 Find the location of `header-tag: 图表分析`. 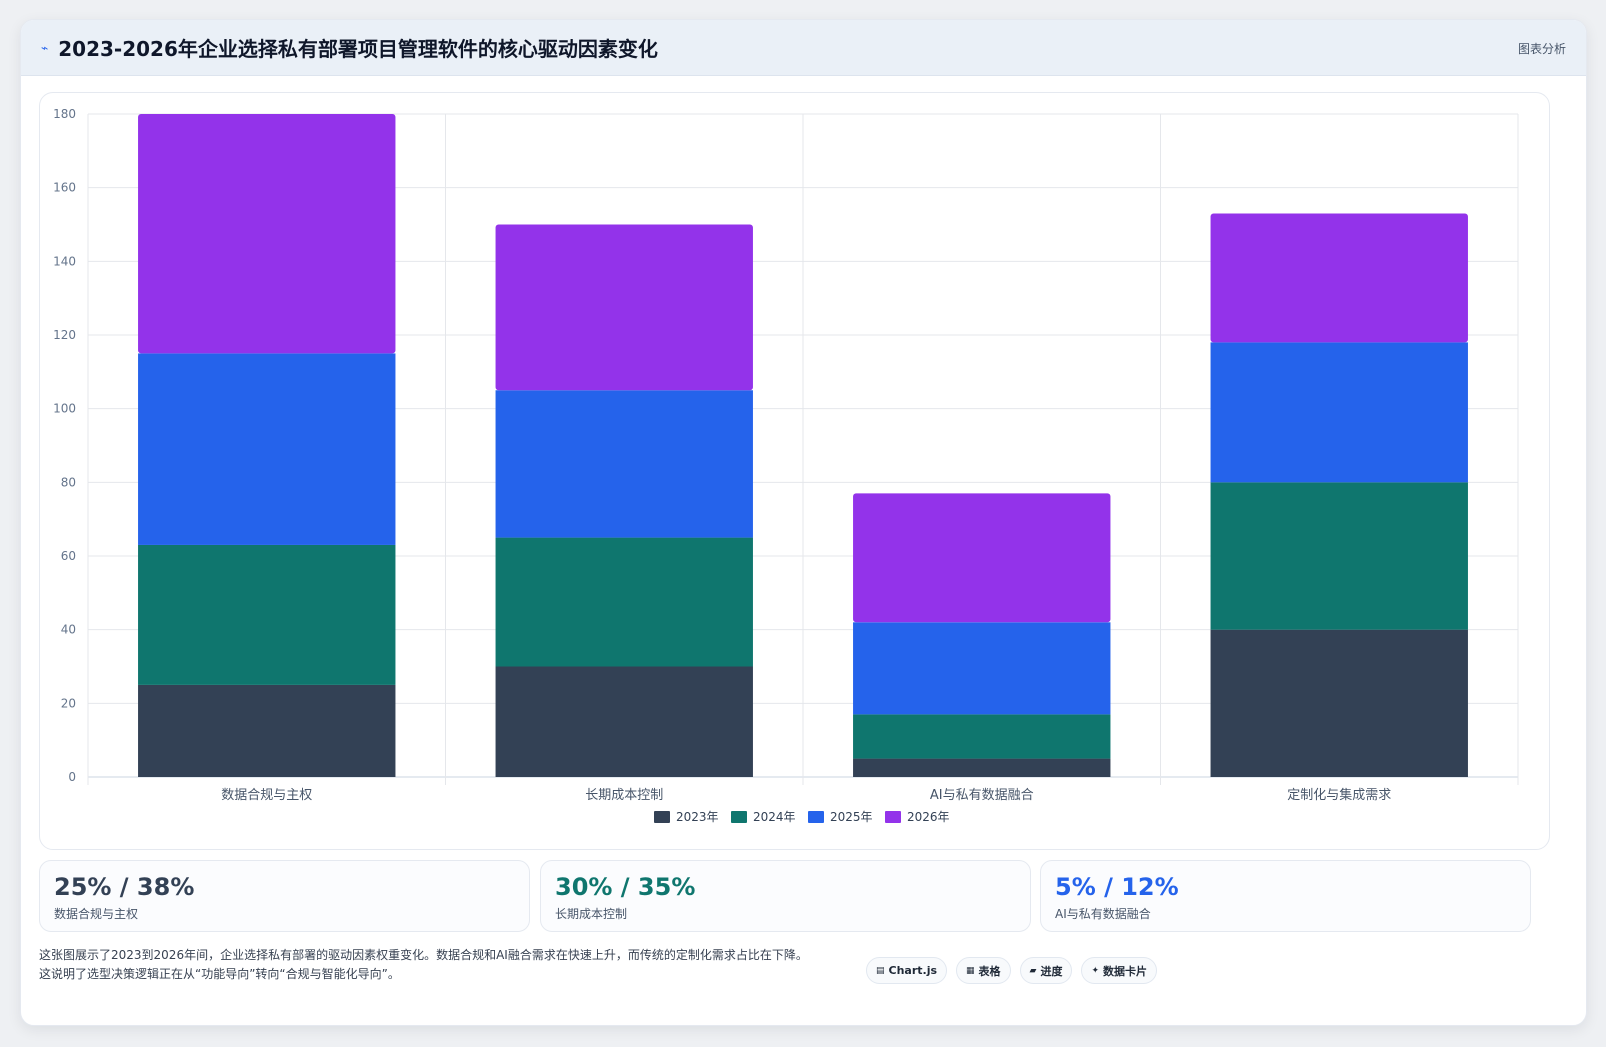

header-tag: 图表分析 is located at coordinates (1541, 49).